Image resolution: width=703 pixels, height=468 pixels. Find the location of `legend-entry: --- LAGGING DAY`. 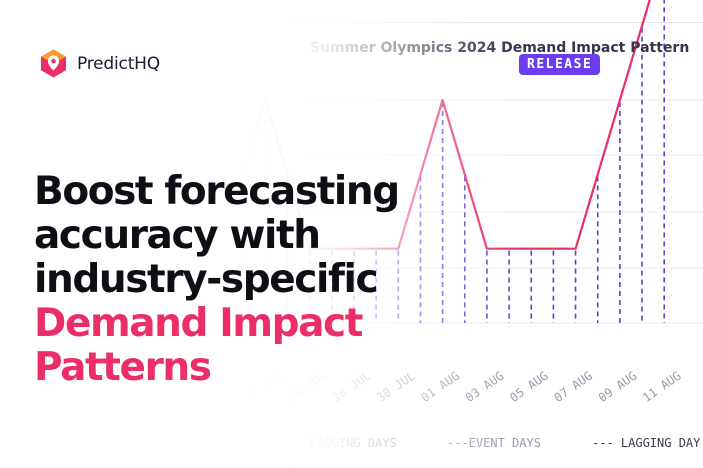

legend-entry: --- LAGGING DAY is located at coordinates (646, 443).